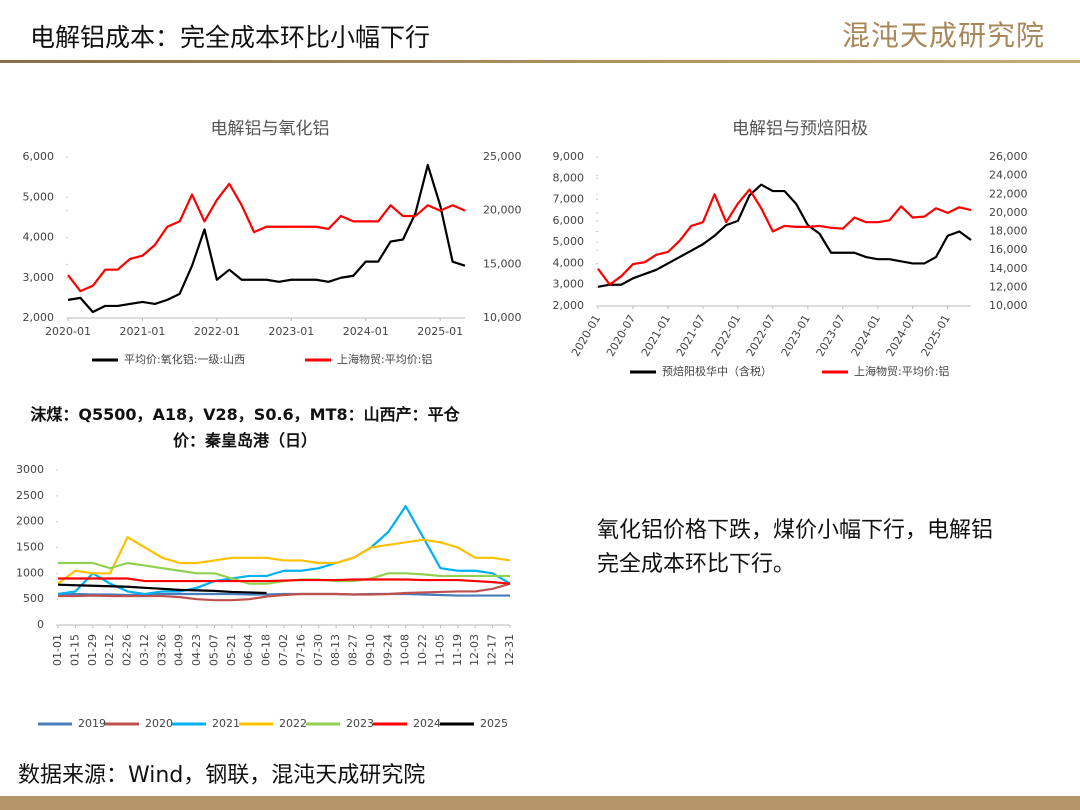  I want to click on y-tick-label: 2500, so click(30, 495).